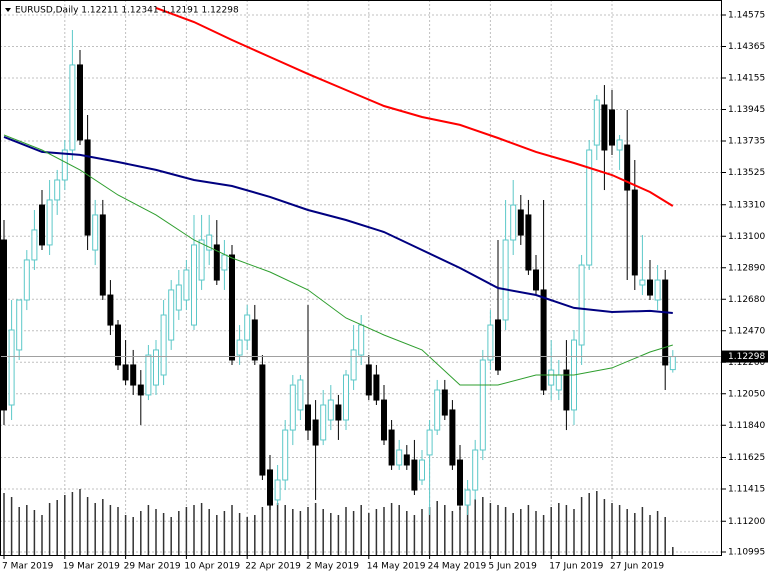  What do you see at coordinates (746, 426) in the screenshot?
I see `y-tick-label: 1.11840` at bounding box center [746, 426].